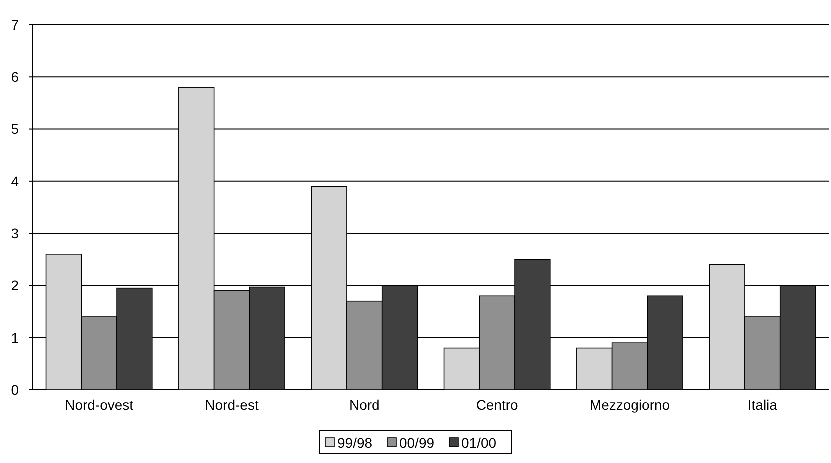 The height and width of the screenshot is (463, 831). I want to click on x-tick-label: Nord-ovest, so click(99, 405).